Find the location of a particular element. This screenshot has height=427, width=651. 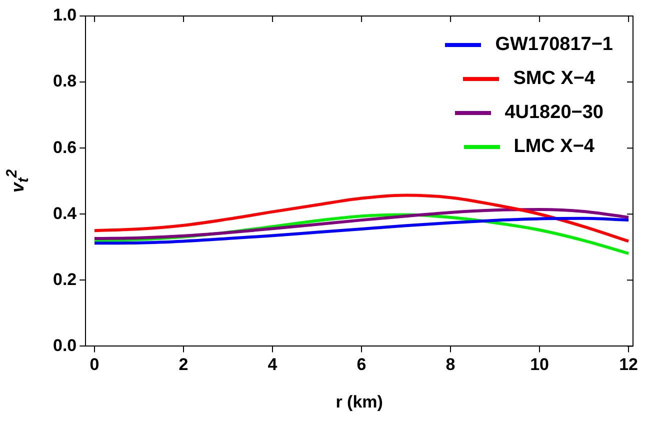

x-tick-label: 12 is located at coordinates (628, 364).